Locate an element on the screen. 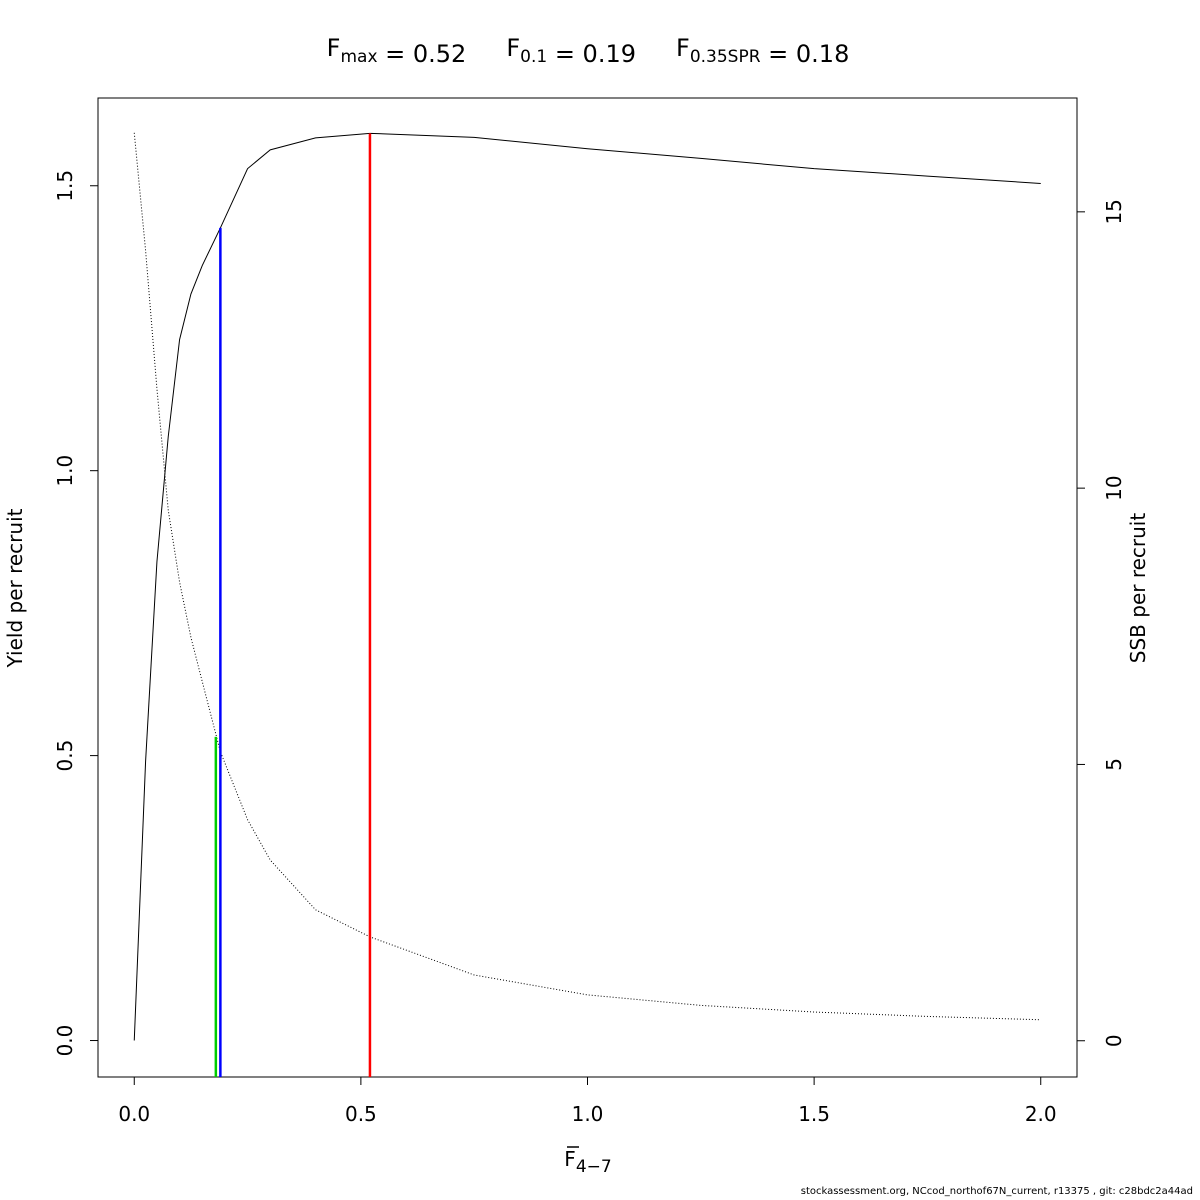  y-tick-label: 0.5 is located at coordinates (65, 756).